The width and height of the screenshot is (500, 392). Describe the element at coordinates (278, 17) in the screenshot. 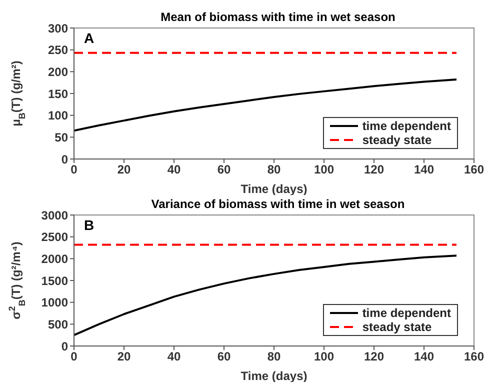

I see `chart-title: Mean of biomass with time in wet season` at that location.